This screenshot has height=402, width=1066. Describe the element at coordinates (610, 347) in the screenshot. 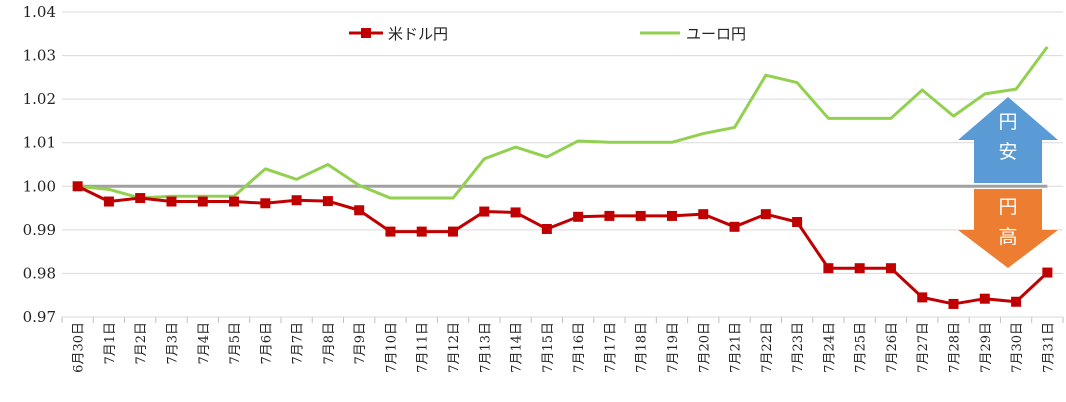

I see `x-tick-label: 7月17日` at that location.